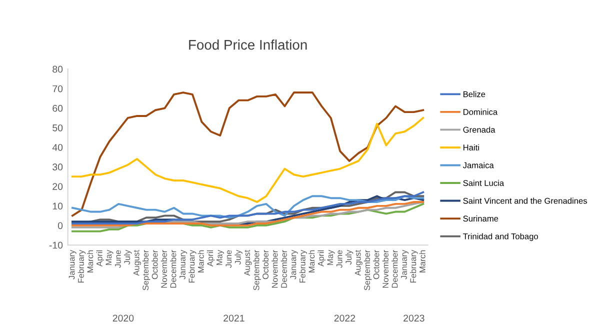 The width and height of the screenshot is (590, 332). What do you see at coordinates (57, 147) in the screenshot?
I see `y-tick-label: 40` at bounding box center [57, 147].